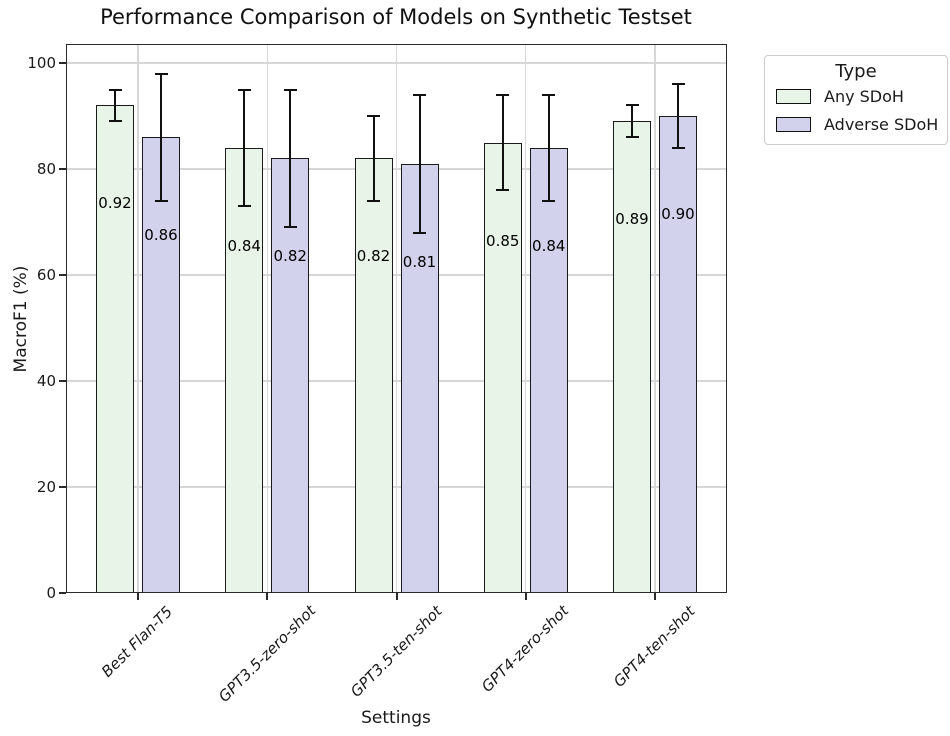 The image size is (950, 736). What do you see at coordinates (51, 593) in the screenshot?
I see `y-tick-label: 0` at bounding box center [51, 593].